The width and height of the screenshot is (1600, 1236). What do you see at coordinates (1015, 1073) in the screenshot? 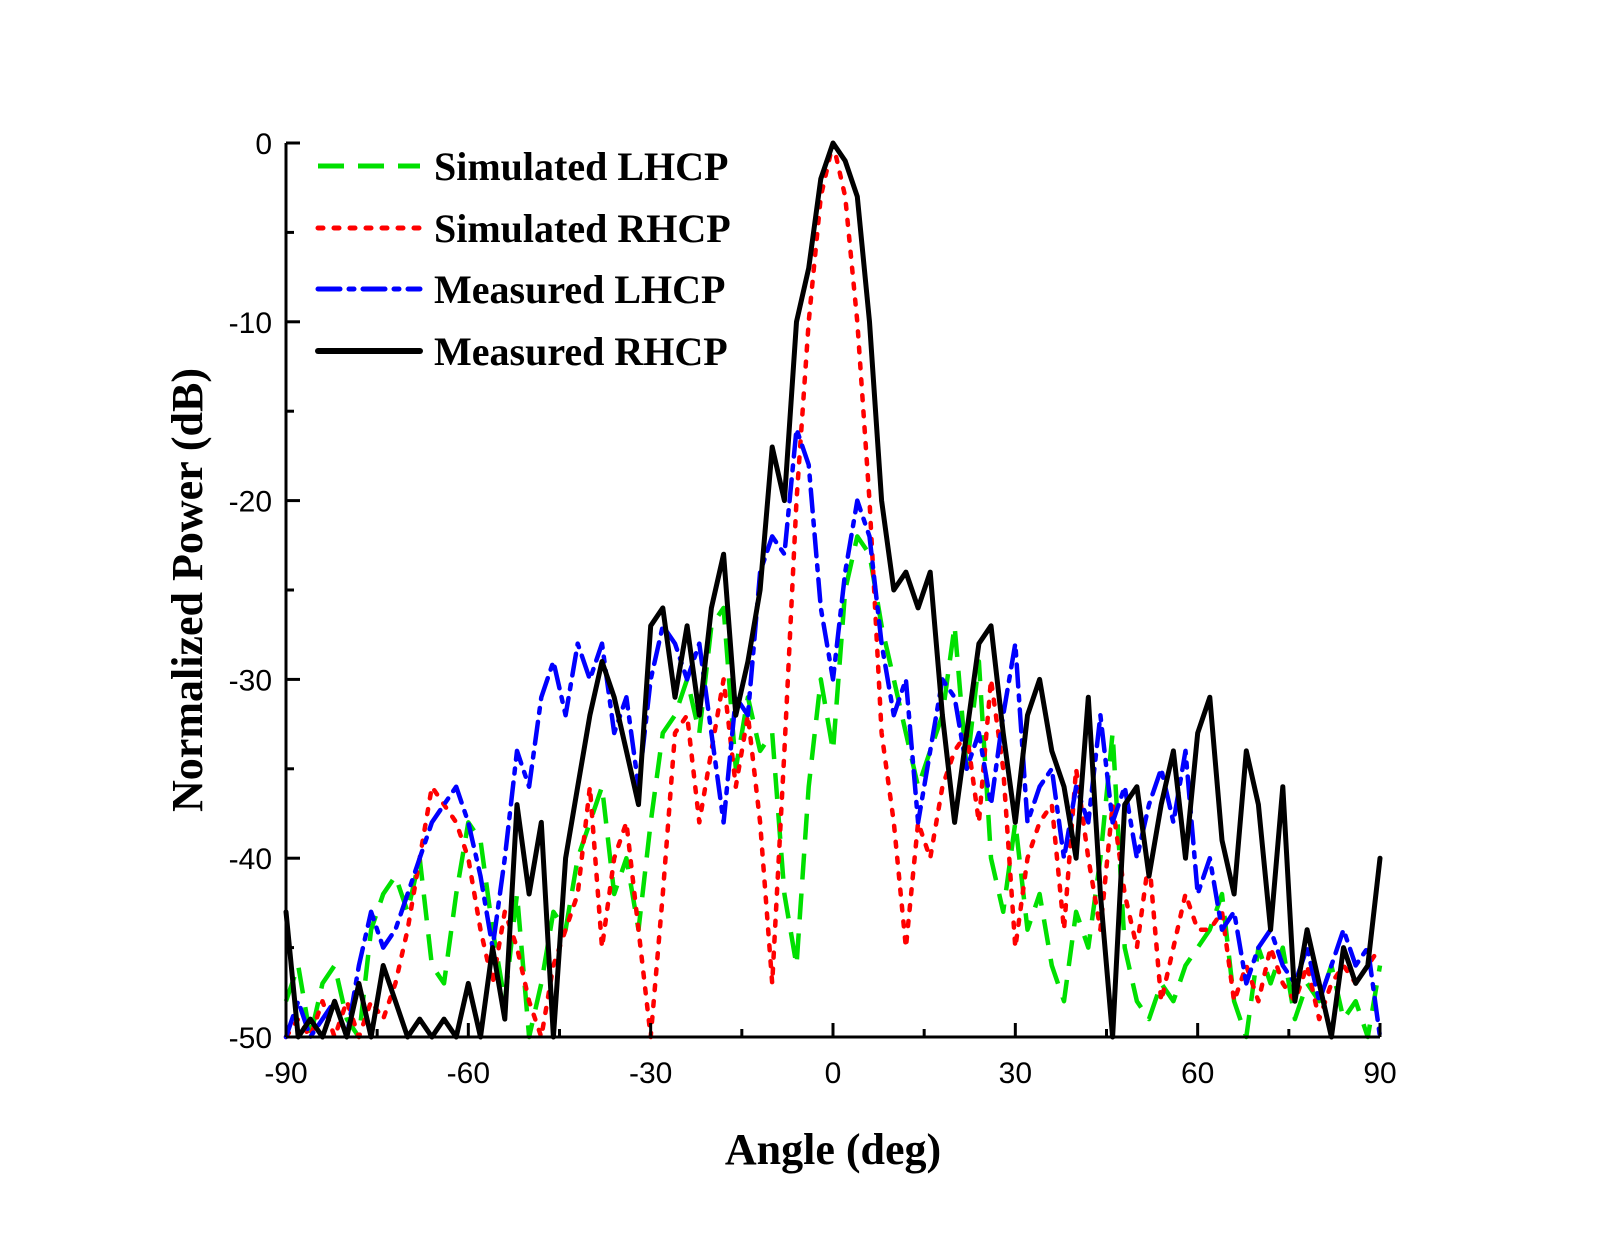
I see `x-tick-label: 30` at bounding box center [1015, 1073].